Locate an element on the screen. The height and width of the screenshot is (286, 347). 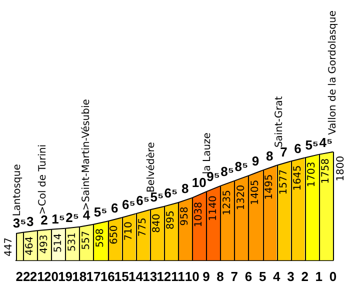
annotation: 10 is located at coordinates (199, 182).